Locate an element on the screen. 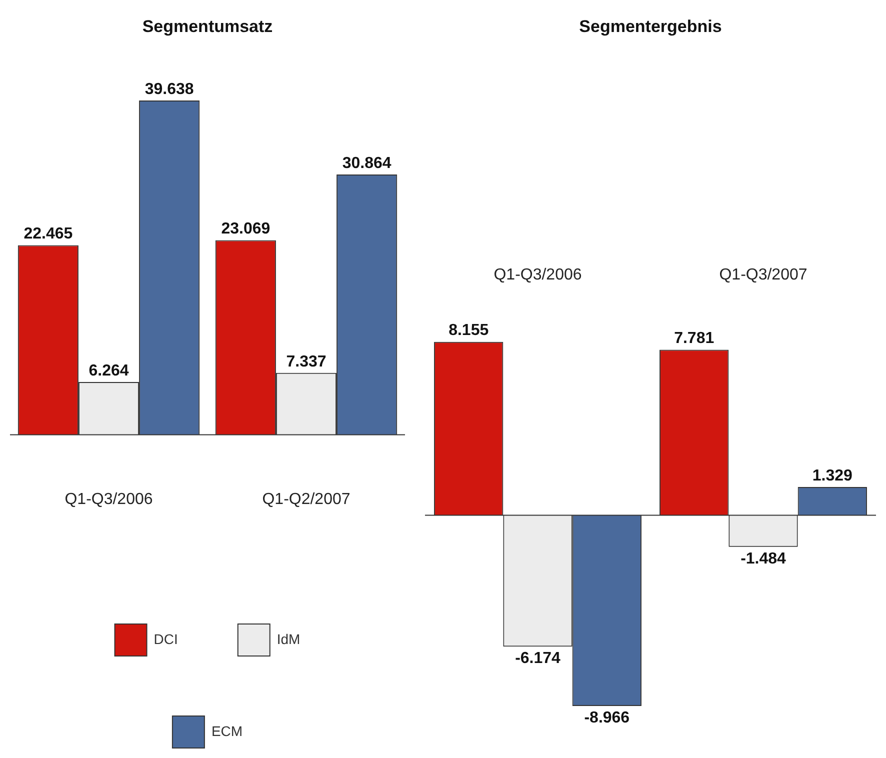 This screenshot has width=886, height=758. data-label: 23.069 is located at coordinates (245, 229).